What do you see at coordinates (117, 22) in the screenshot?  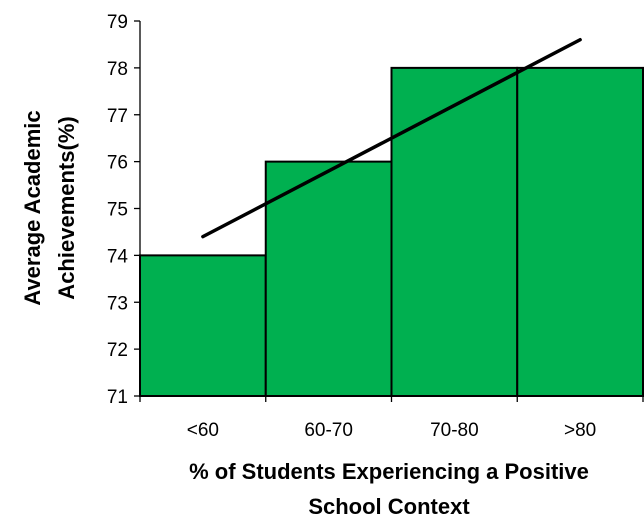 I see `y-tick-label: 79` at bounding box center [117, 22].